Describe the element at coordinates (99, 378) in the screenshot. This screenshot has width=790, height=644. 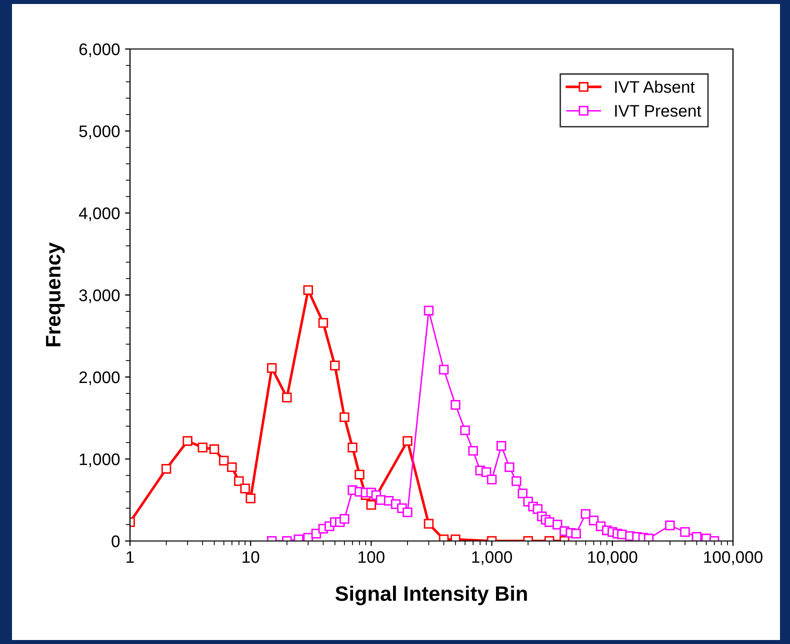
I see `y-tick-label: 2,000` at that location.